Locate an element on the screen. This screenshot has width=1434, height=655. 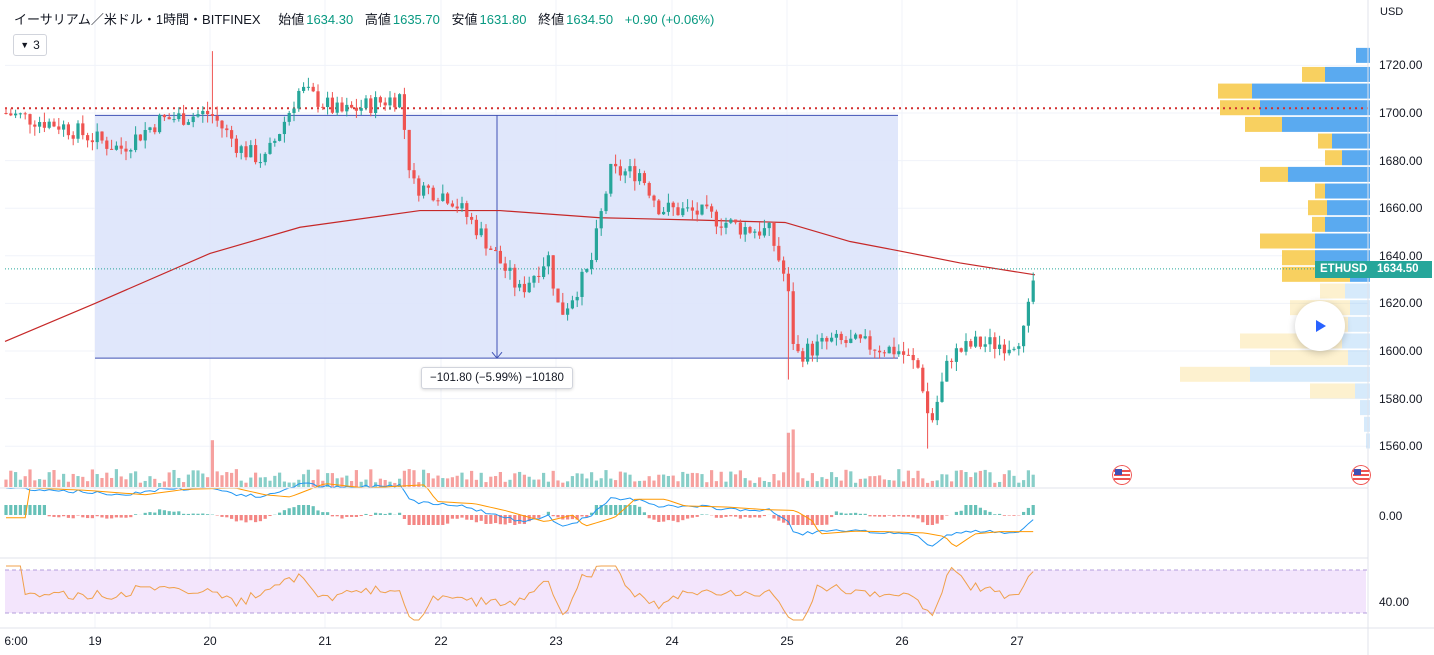
last-price-badge: 1634.50 is located at coordinates (1402, 269).